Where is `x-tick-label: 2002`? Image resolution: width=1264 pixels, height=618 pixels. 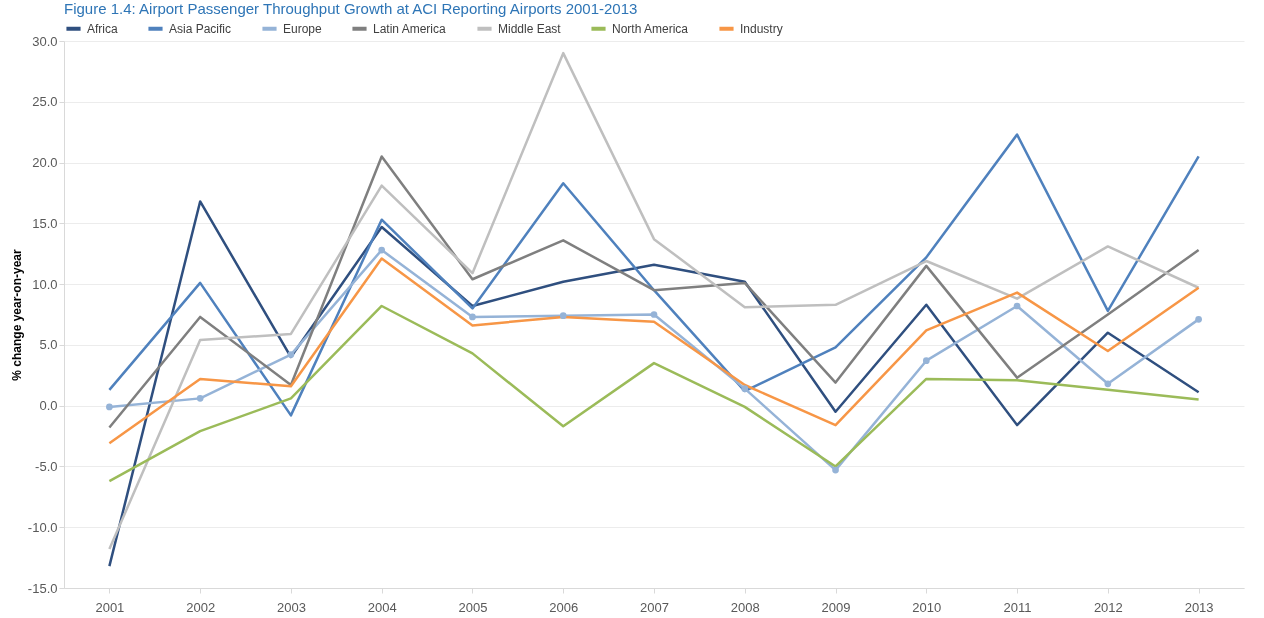
x-tick-label: 2002 is located at coordinates (201, 607).